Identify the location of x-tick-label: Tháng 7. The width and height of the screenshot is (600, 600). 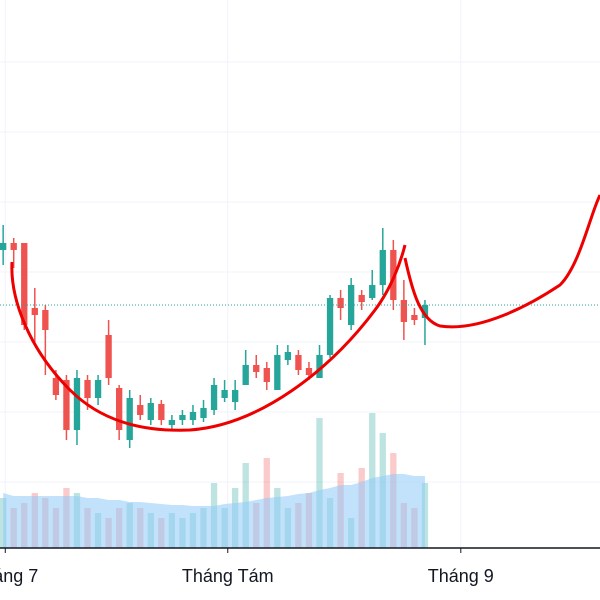
(19, 576).